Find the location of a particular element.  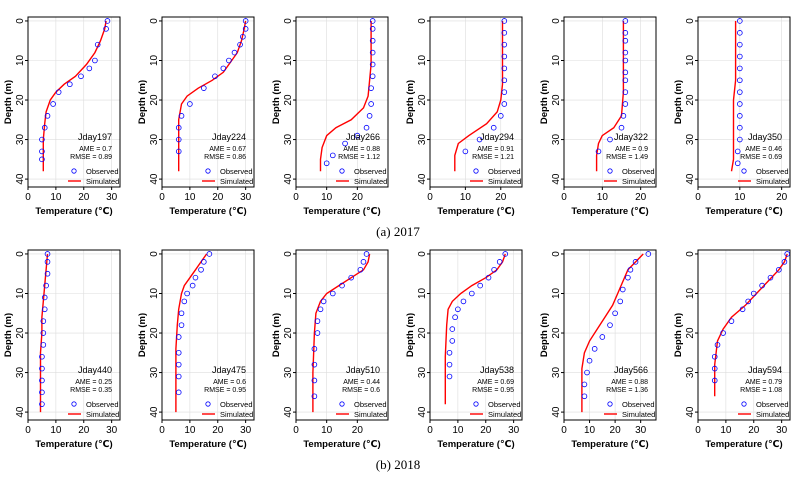

ame-label: AME = 0.9 is located at coordinates (631, 149).